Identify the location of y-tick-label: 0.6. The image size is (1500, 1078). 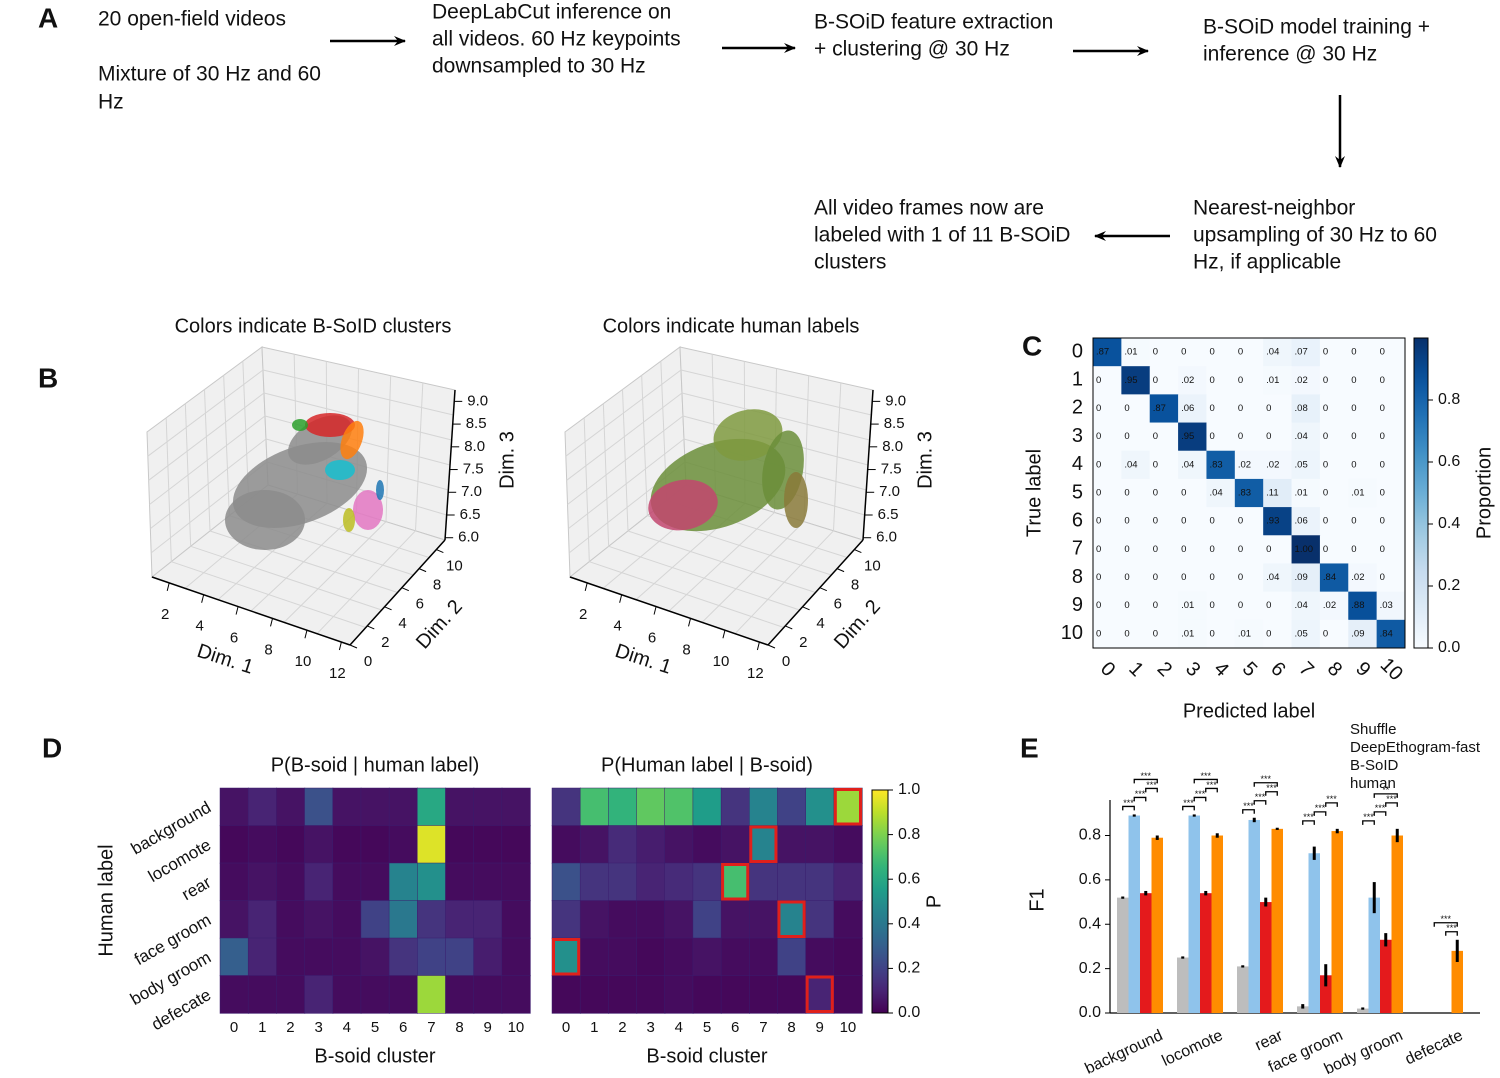
(1090, 879).